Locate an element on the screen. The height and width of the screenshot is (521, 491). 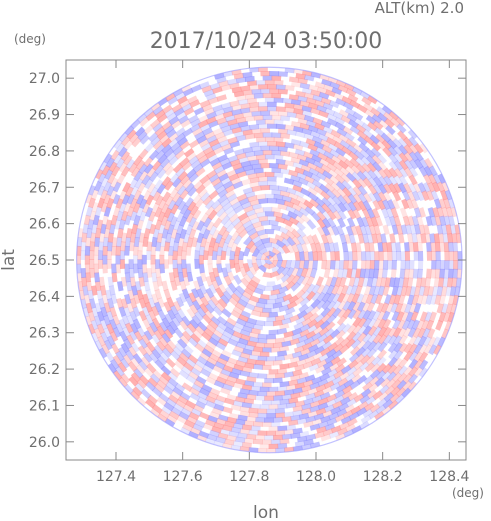
y-tick-label: 26.8 is located at coordinates (44, 152).